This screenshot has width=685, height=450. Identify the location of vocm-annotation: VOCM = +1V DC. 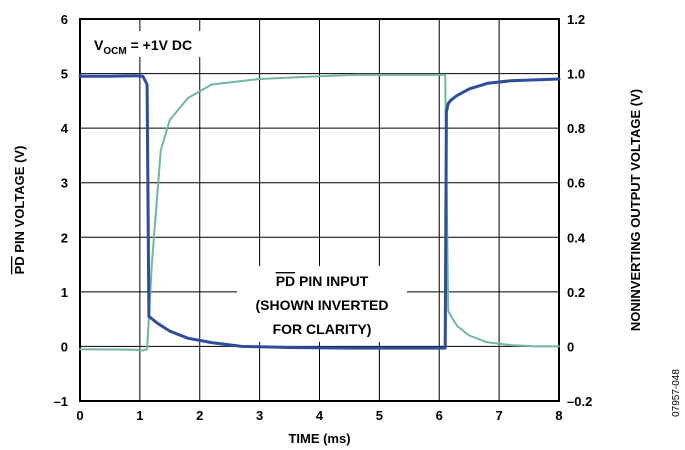
(143, 47).